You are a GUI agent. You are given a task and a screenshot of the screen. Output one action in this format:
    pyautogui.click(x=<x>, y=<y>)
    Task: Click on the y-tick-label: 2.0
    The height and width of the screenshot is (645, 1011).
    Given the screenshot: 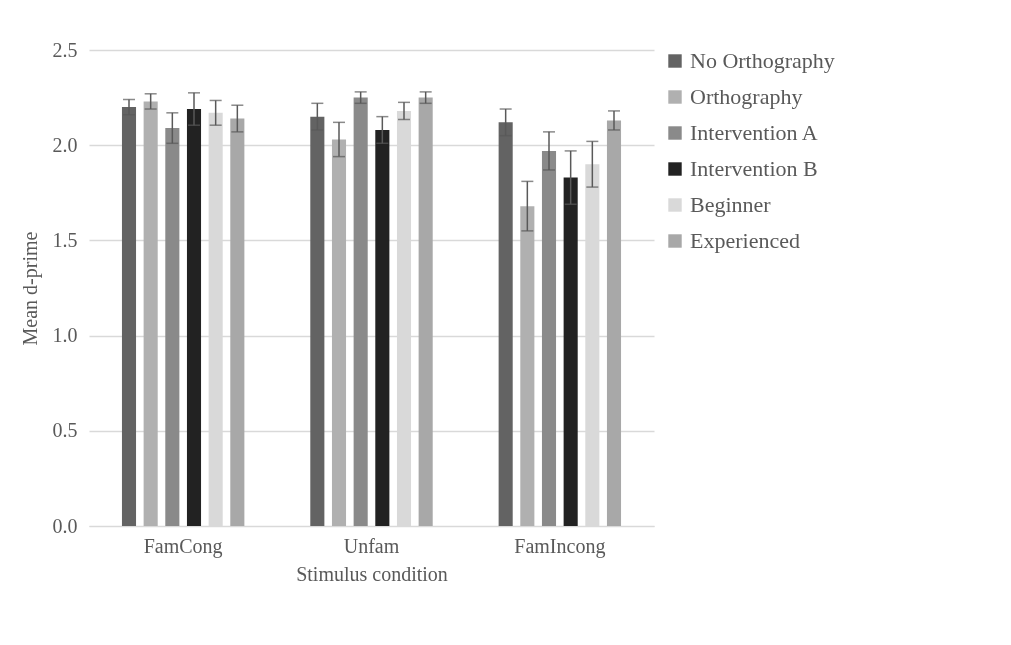 What is the action you would take?
    pyautogui.click(x=65, y=144)
    